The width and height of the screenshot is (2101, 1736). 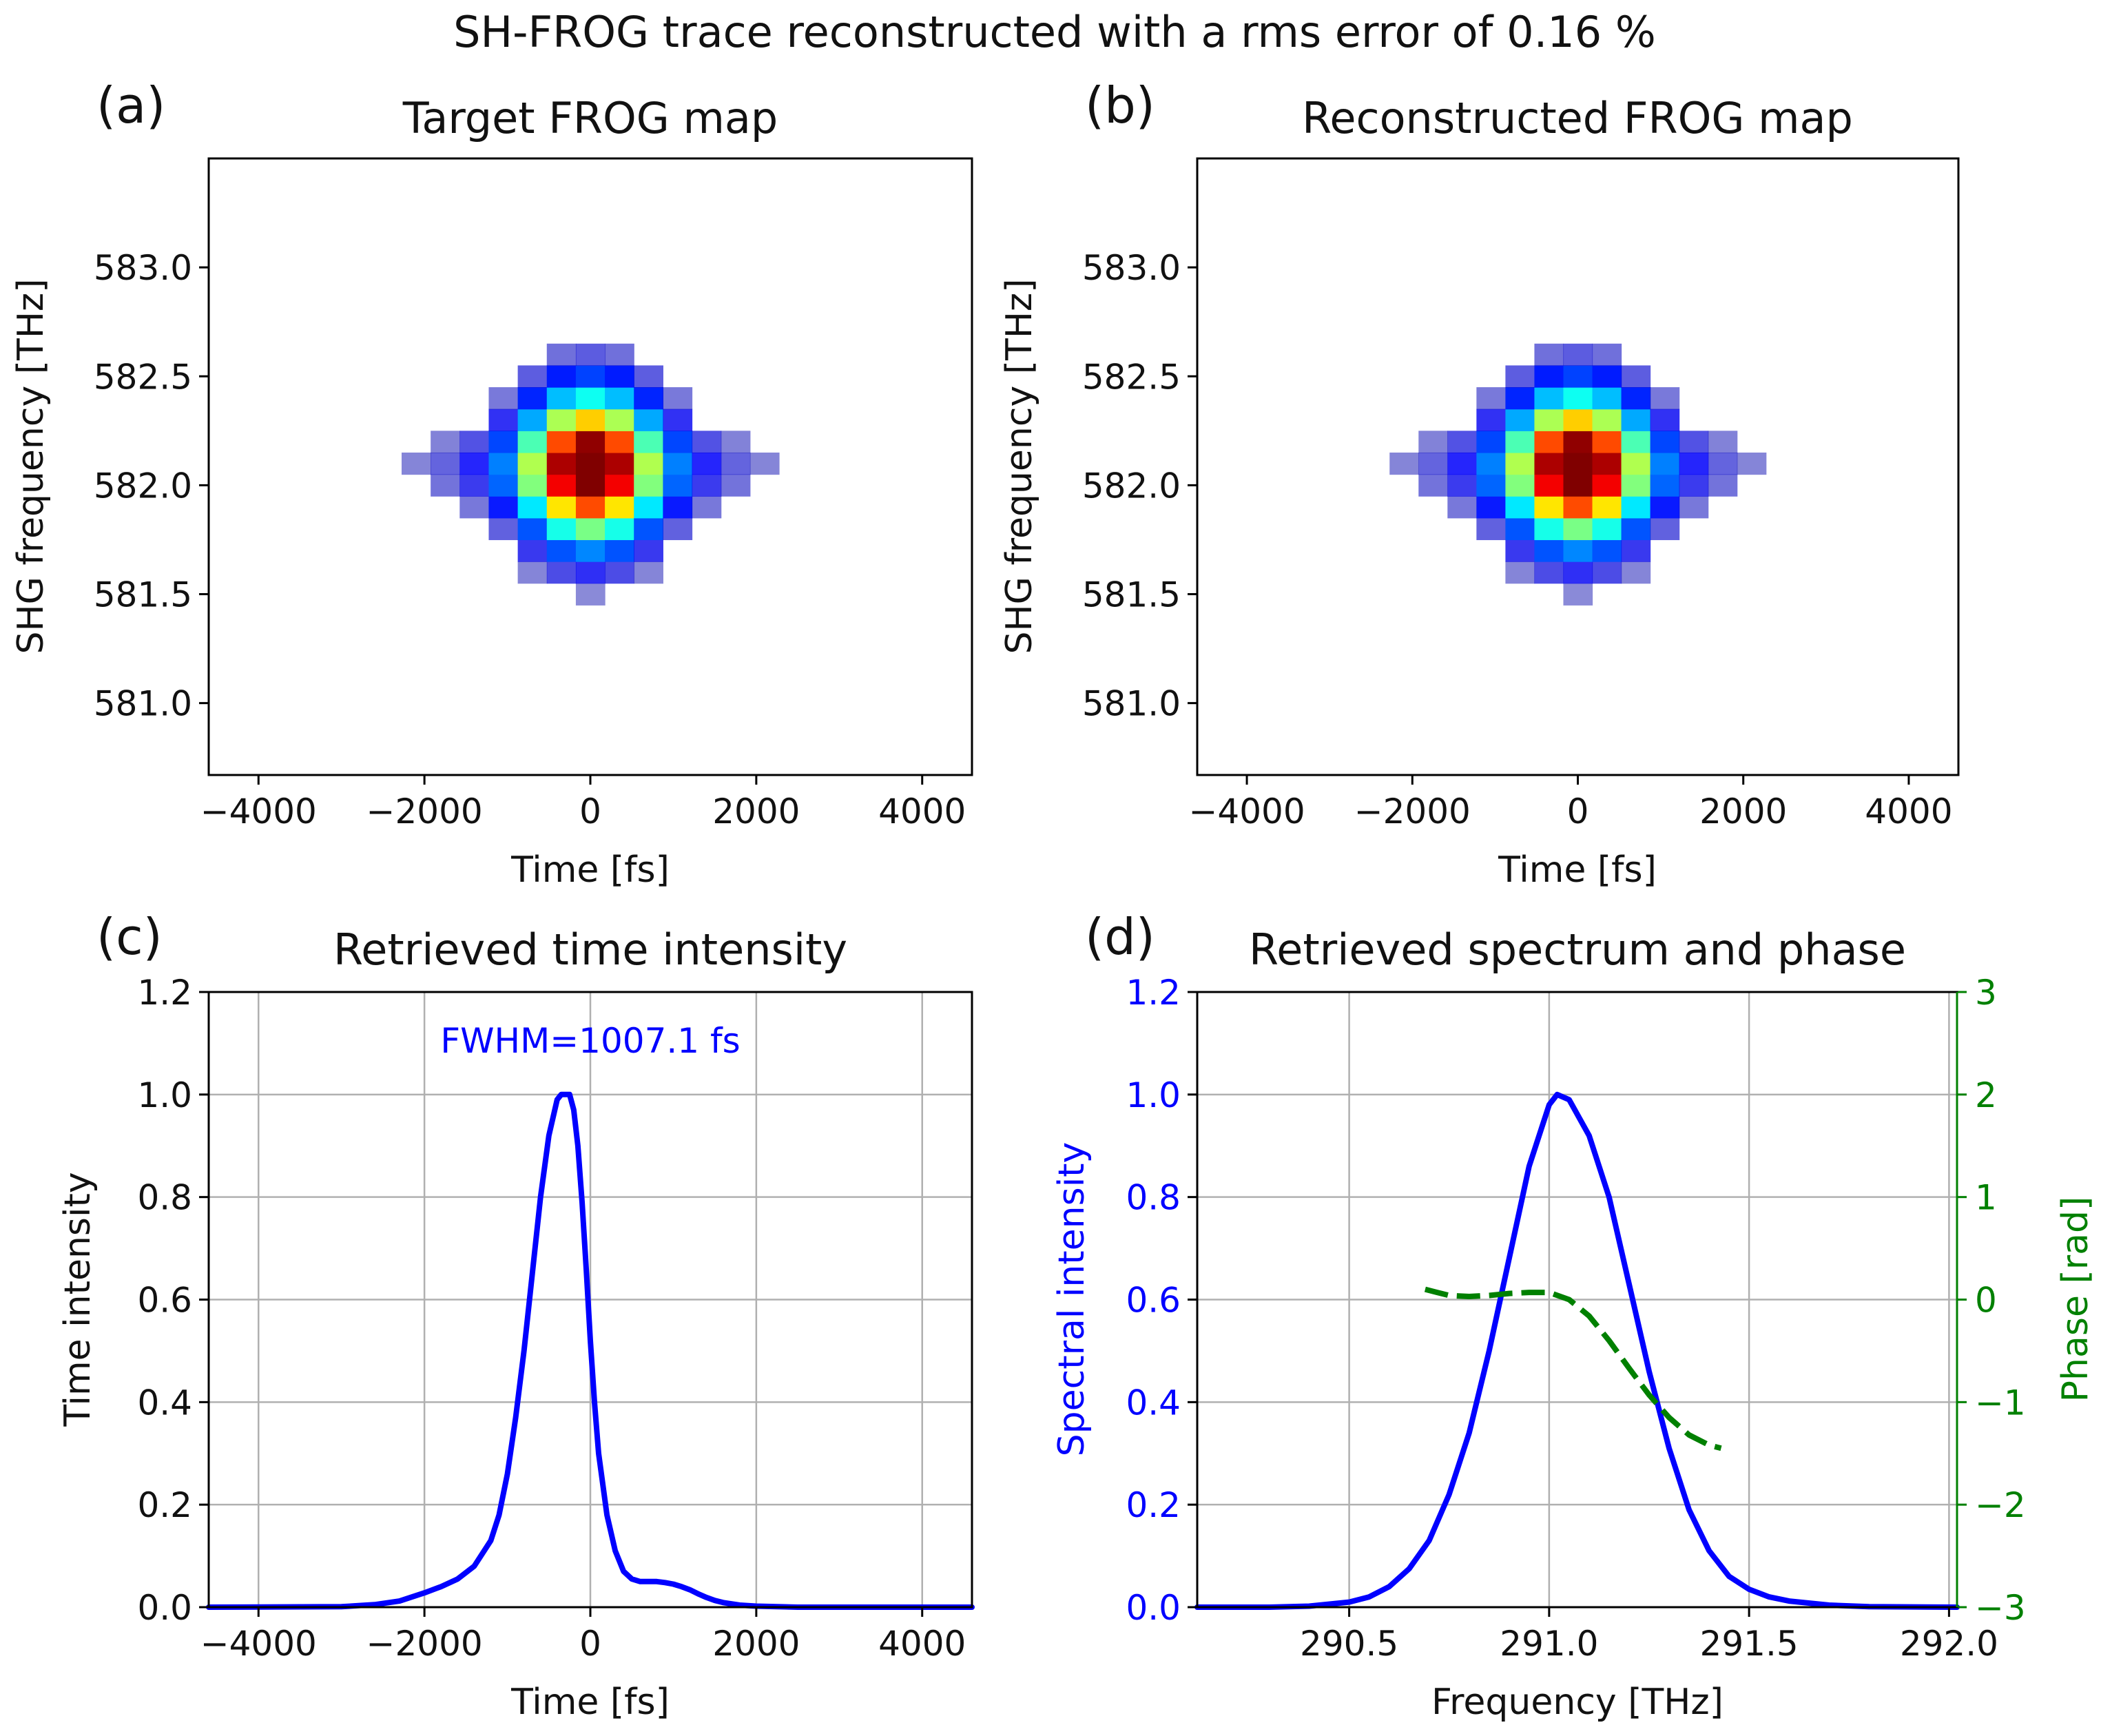 What do you see at coordinates (1132, 268) in the screenshot?
I see `panel-b-y-tick-label: 583.0` at bounding box center [1132, 268].